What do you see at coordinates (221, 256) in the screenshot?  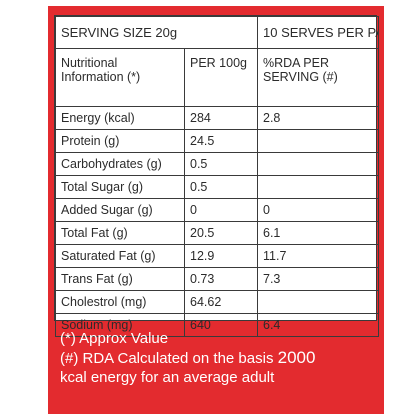 I see `per-100g-value: 12.9` at bounding box center [221, 256].